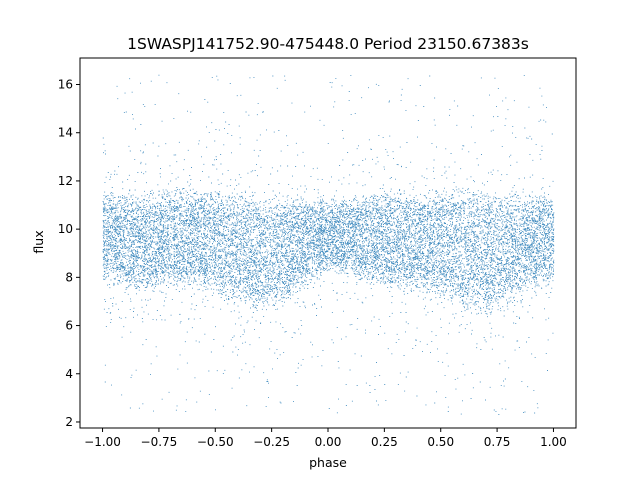 The image size is (640, 480). I want to click on y-tick-label: 8, so click(69, 277).